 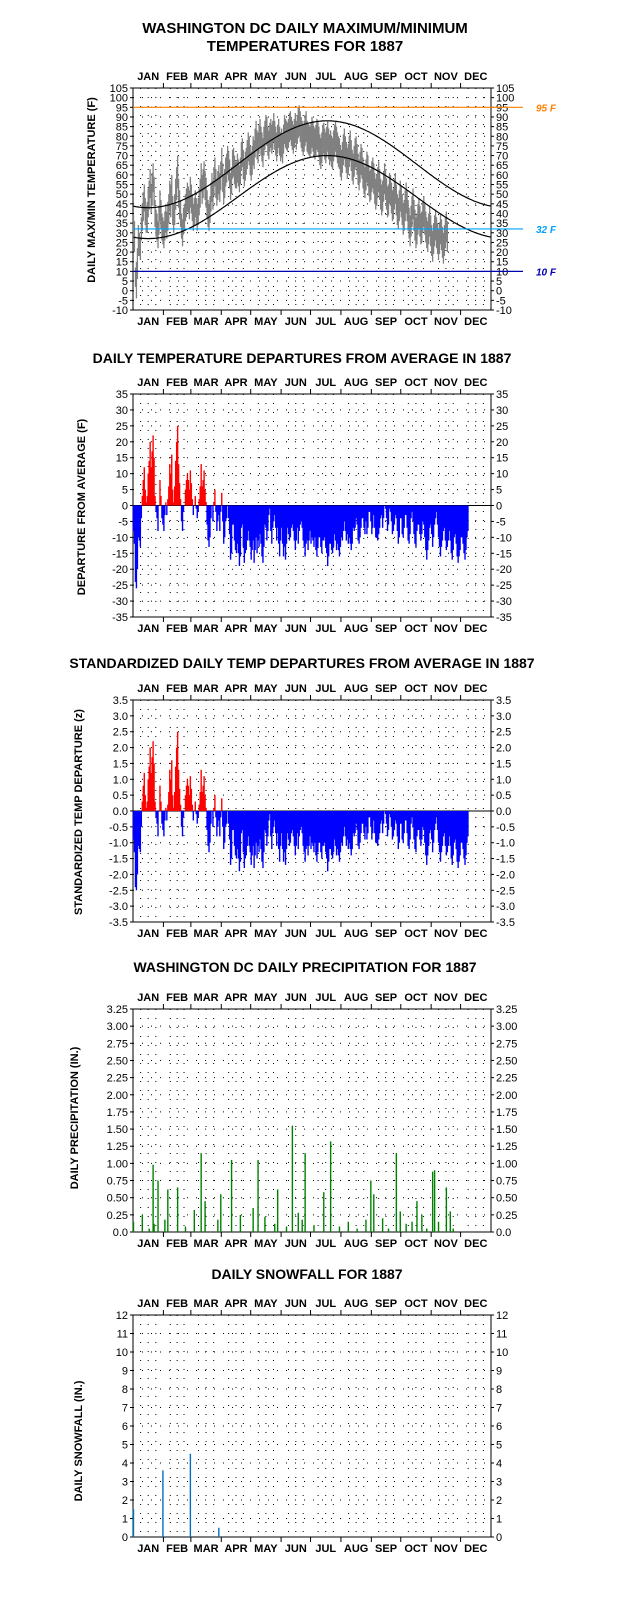 I want to click on standardized-chart-ylabel: STANDARDIZED TEMP DEPARTURE (z), so click(x=79, y=812).